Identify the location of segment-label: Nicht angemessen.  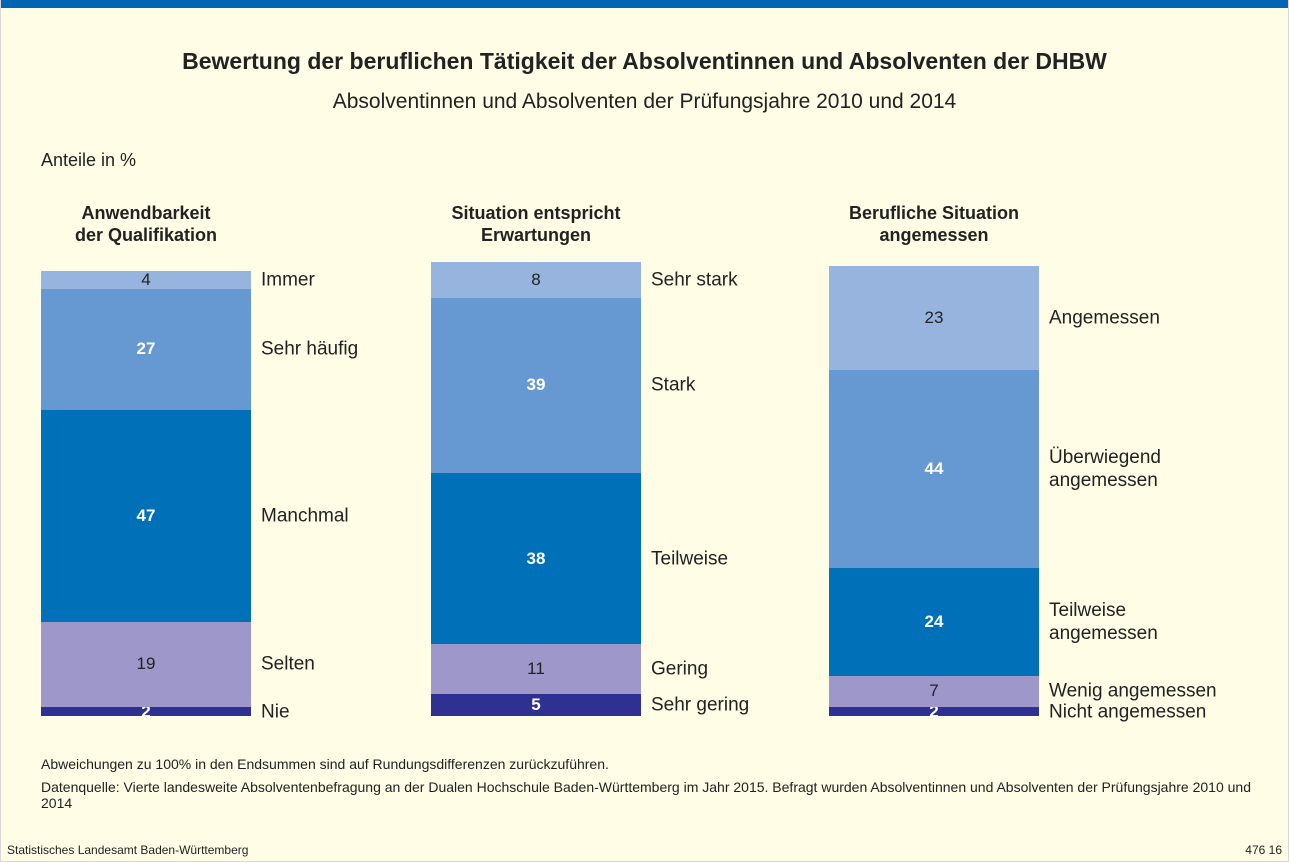
(1128, 711).